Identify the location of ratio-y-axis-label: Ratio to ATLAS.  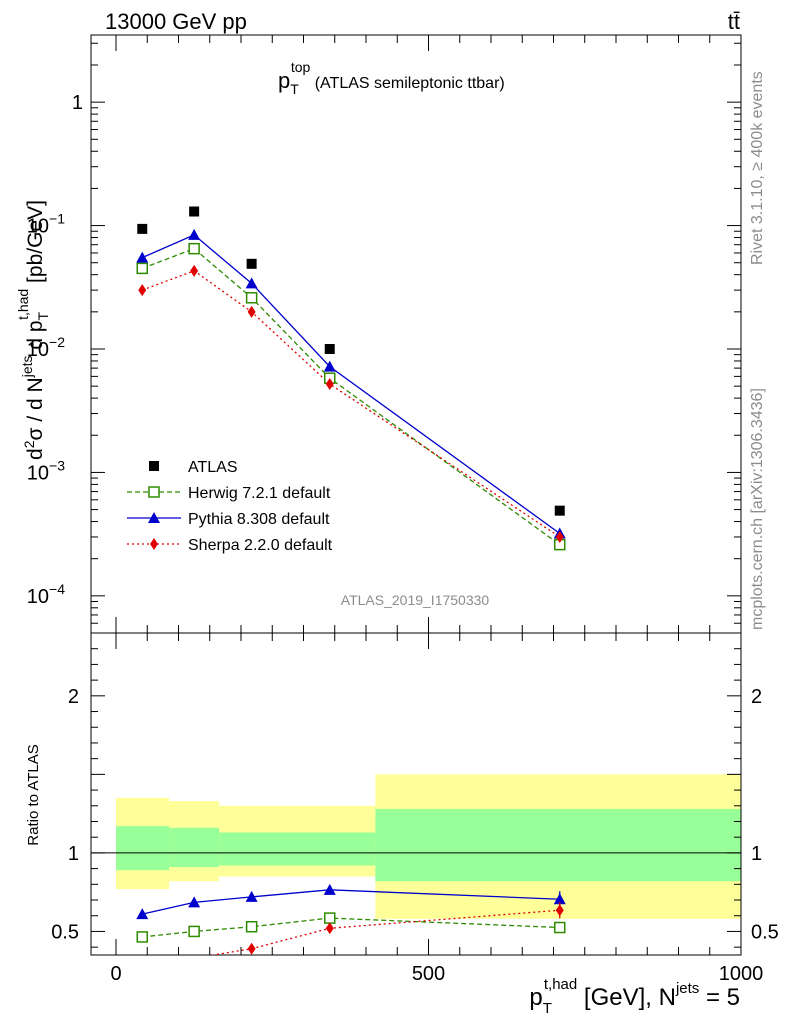
(33, 794).